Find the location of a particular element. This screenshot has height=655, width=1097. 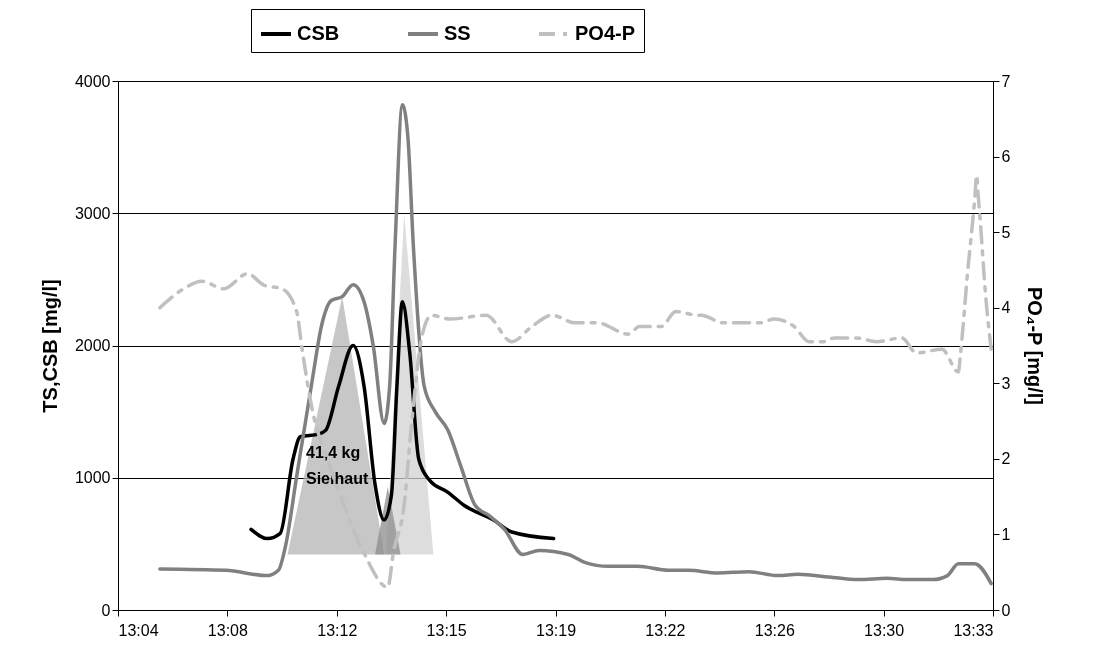

y2-tick-label: 1 is located at coordinates (1006, 534).